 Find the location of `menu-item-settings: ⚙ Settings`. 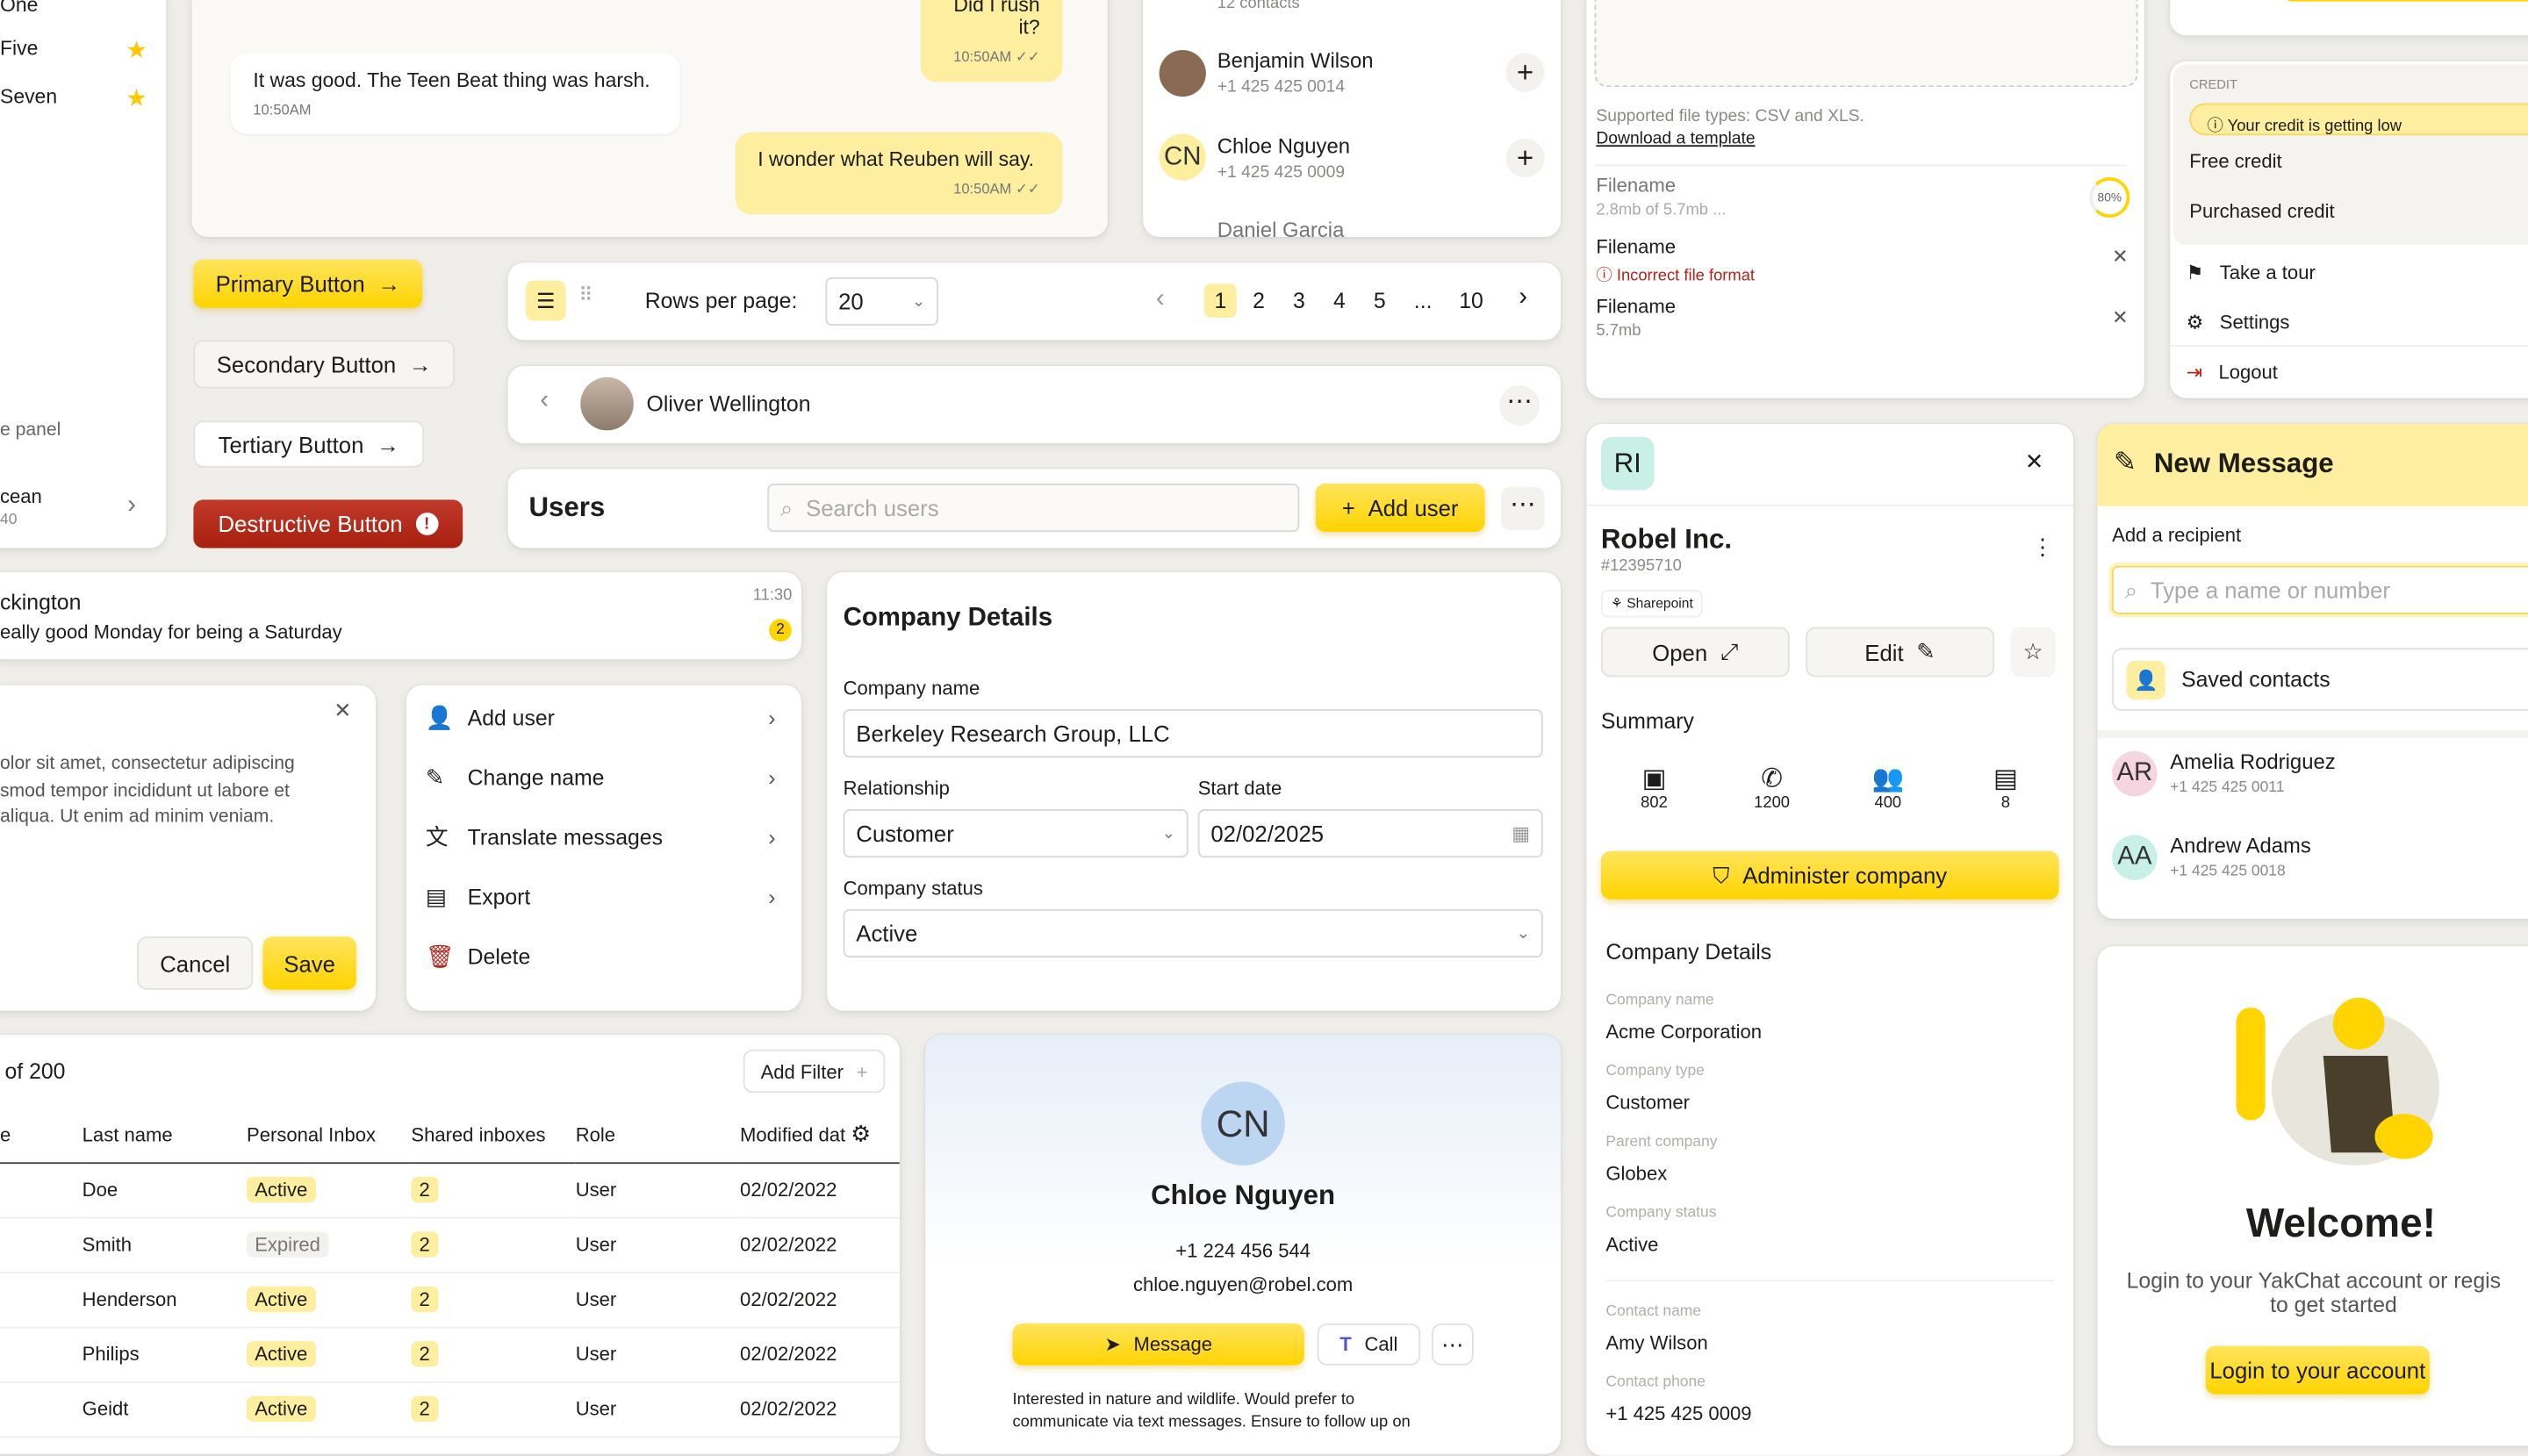

menu-item-settings: ⚙ Settings is located at coordinates (2238, 322).